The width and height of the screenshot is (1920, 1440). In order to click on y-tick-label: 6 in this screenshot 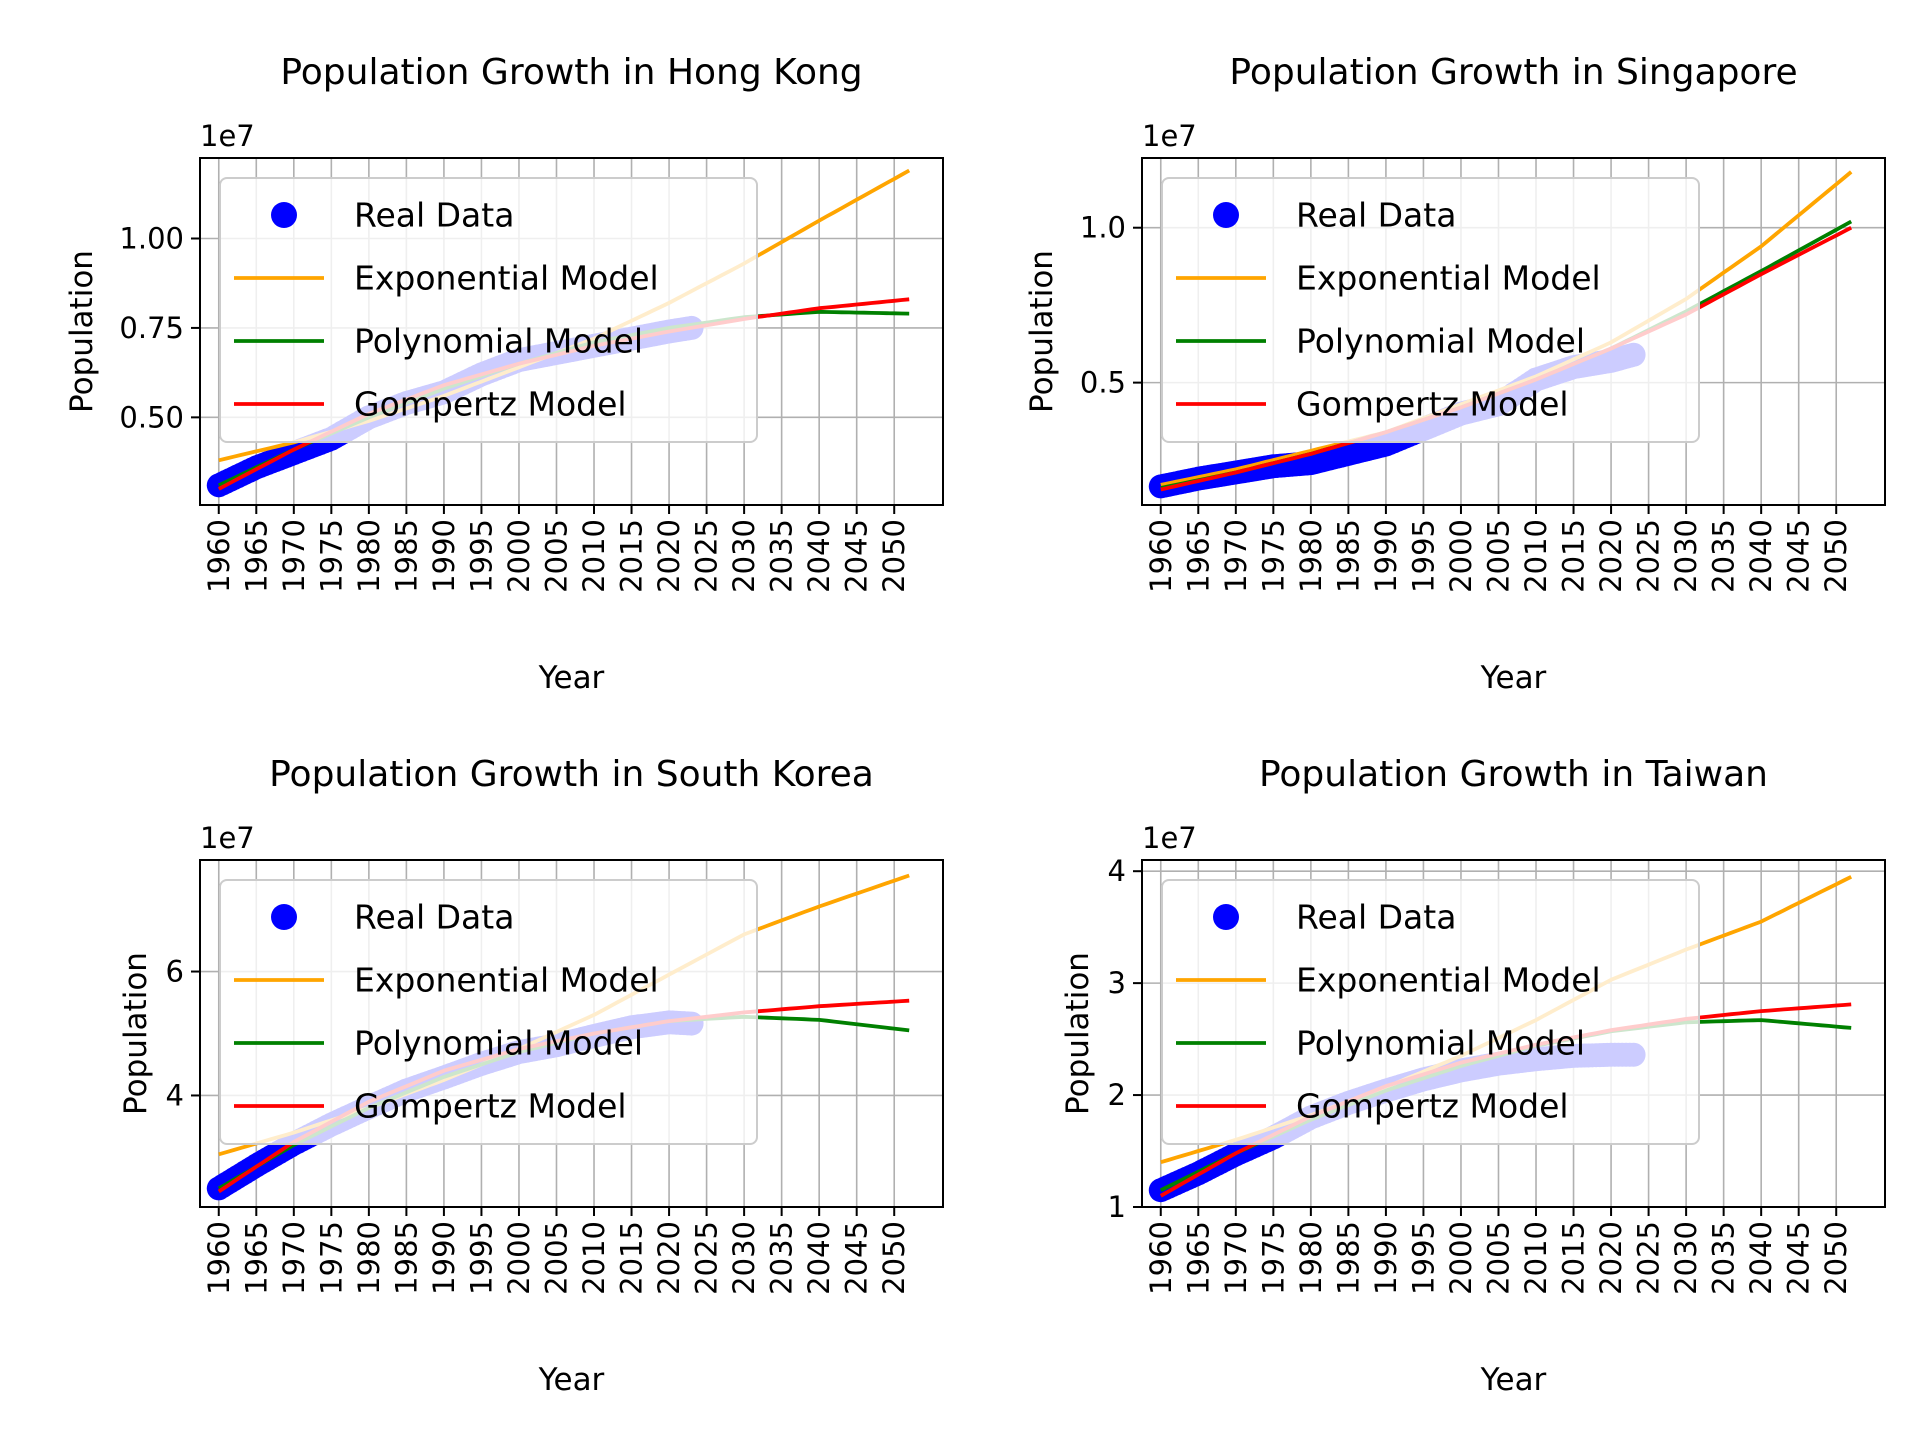, I will do `click(175, 972)`.